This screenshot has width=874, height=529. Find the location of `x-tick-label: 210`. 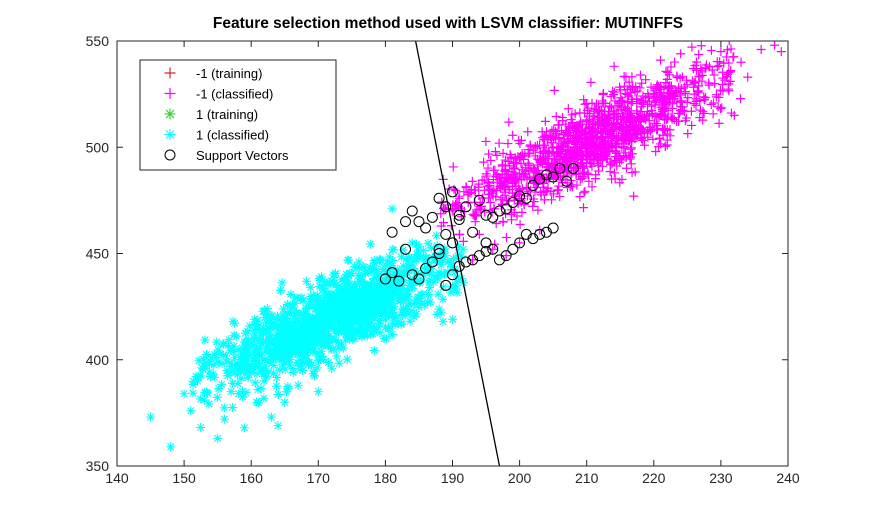

x-tick-label: 210 is located at coordinates (587, 478).